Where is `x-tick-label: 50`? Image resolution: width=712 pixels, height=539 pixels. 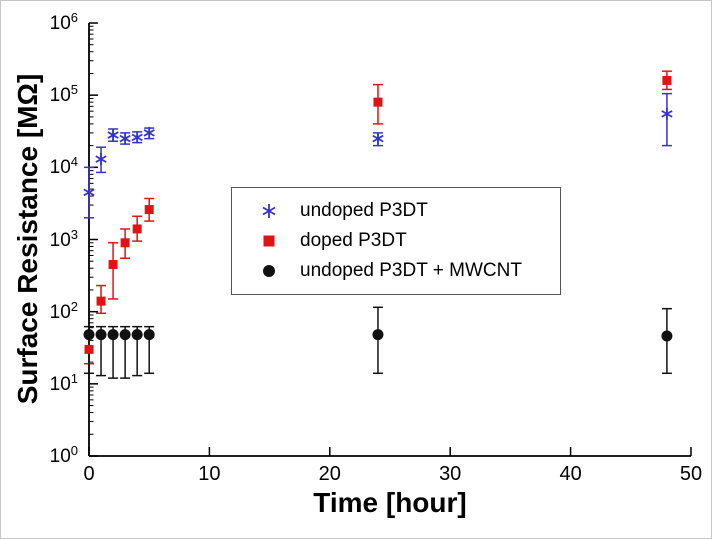
x-tick-label: 50 is located at coordinates (691, 474).